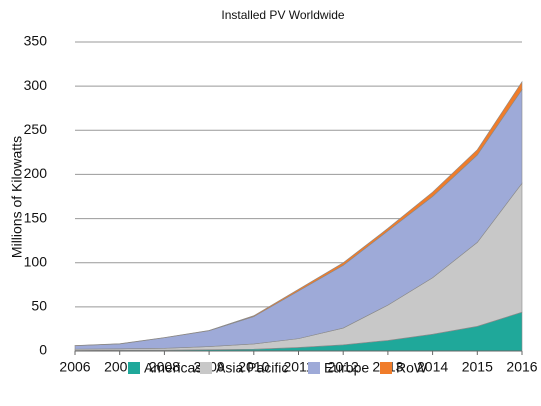 This screenshot has width=541, height=406. Describe the element at coordinates (43, 350) in the screenshot. I see `y-tick-label: 0` at that location.